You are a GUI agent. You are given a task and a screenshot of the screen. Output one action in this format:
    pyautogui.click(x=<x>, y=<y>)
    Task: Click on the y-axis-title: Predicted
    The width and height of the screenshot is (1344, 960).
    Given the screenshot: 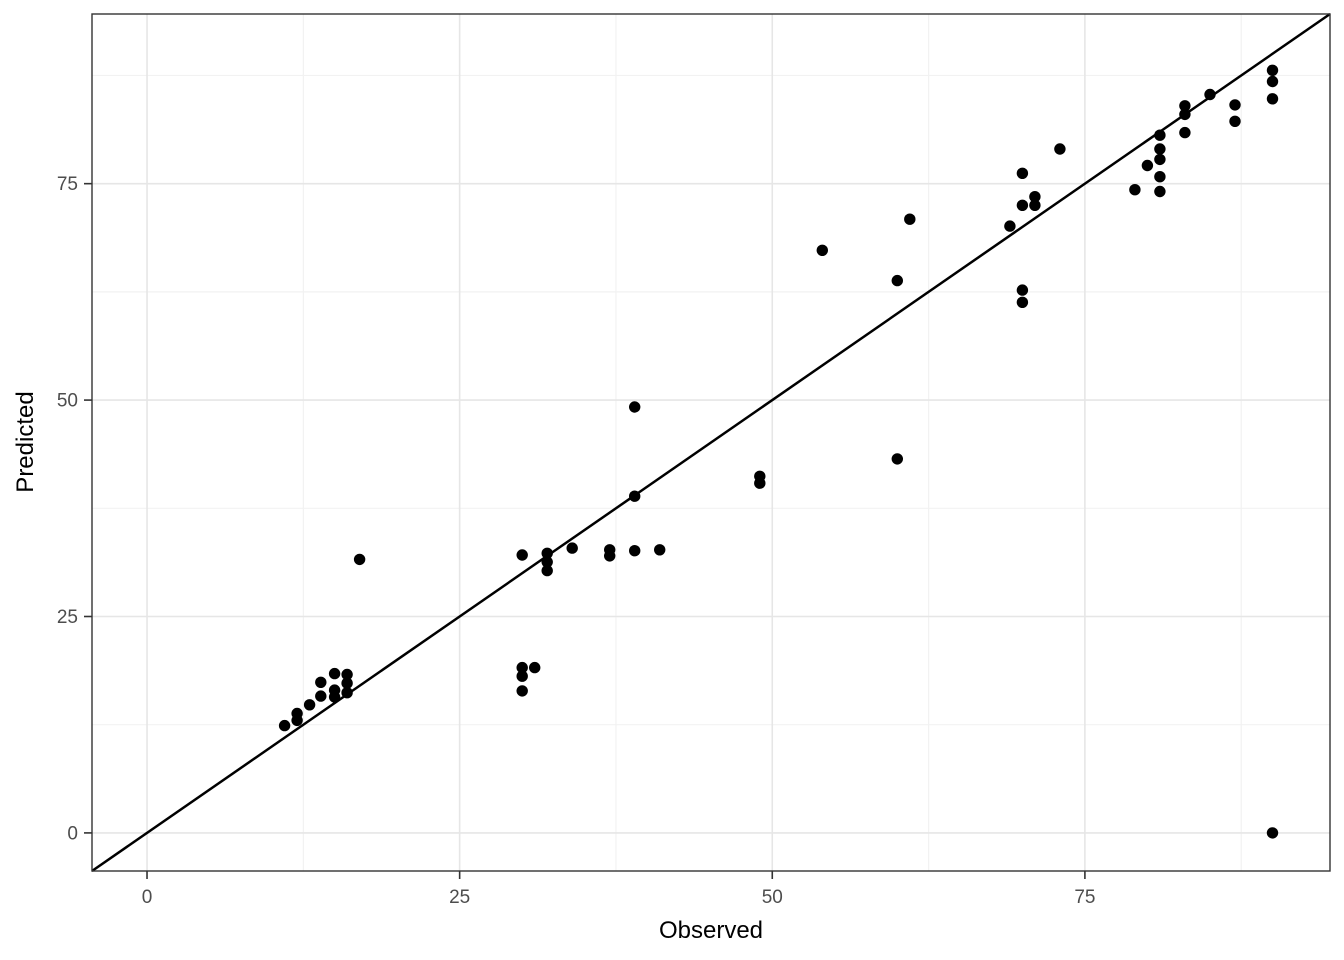 What is the action you would take?
    pyautogui.click(x=25, y=441)
    